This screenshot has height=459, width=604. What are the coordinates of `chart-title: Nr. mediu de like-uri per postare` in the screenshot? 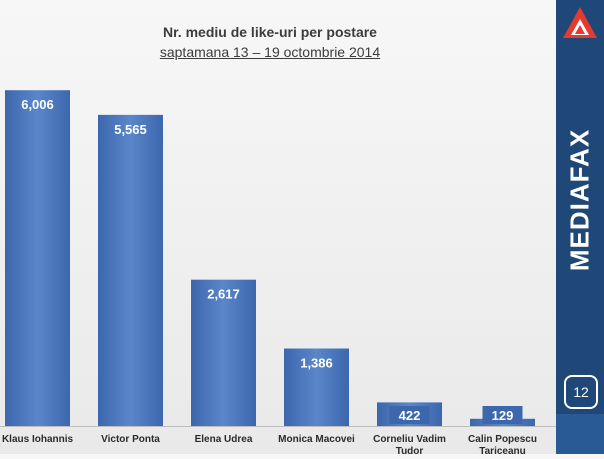 It's located at (270, 32).